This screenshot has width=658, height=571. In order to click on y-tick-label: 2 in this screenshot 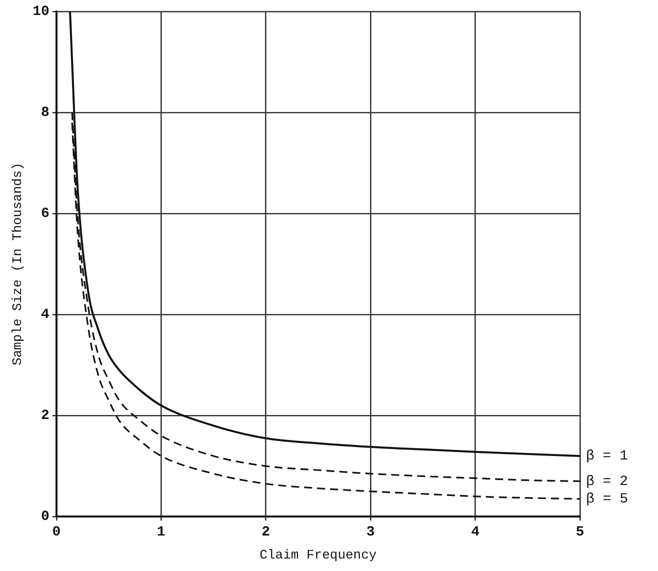, I will do `click(45, 416)`.